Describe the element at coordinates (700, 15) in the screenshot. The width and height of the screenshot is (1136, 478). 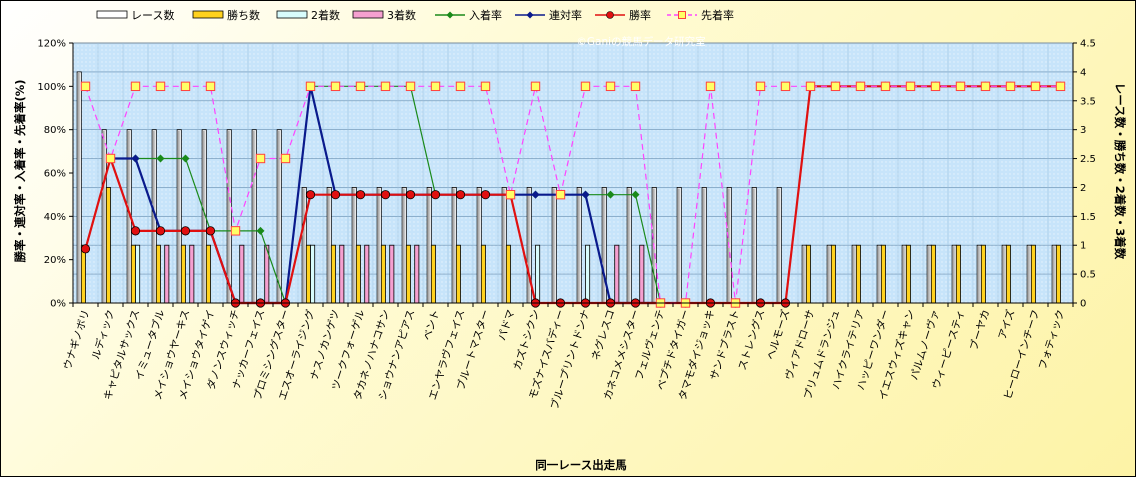
I see `legend-item-senchakuRate: 先着率` at that location.